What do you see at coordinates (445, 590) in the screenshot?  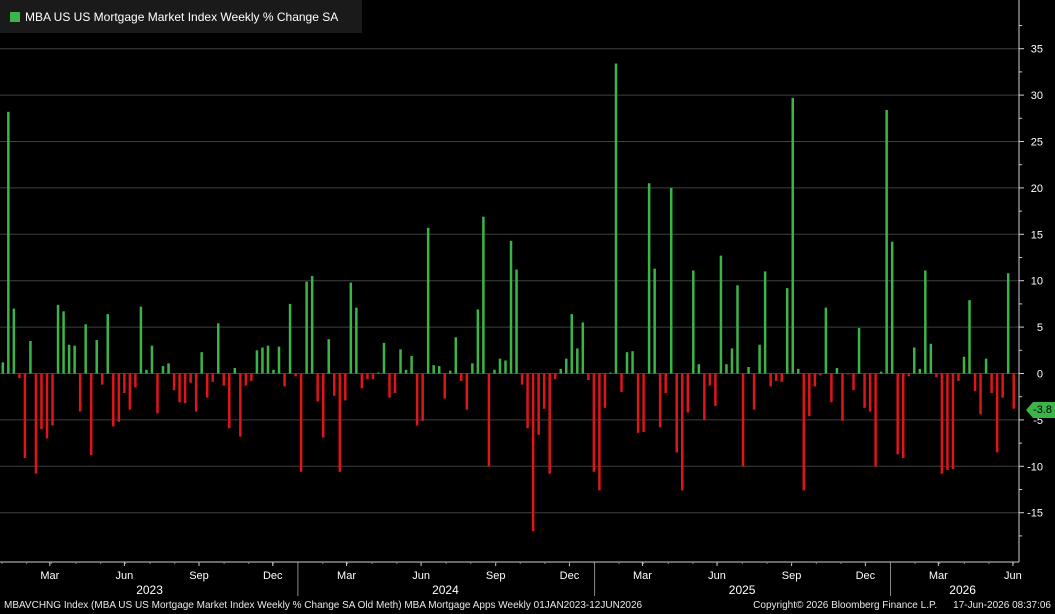 I see `x-year-label: 2024` at bounding box center [445, 590].